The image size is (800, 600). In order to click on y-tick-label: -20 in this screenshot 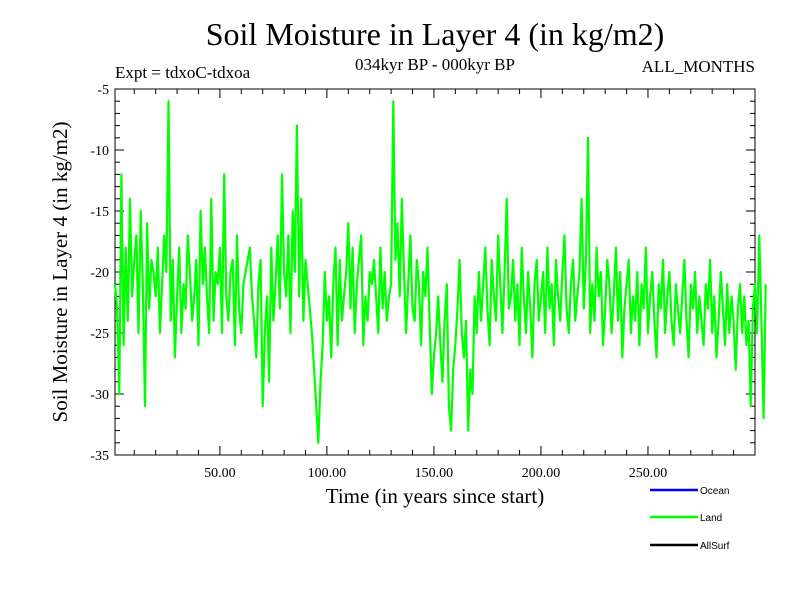, I will do `click(99, 273)`.